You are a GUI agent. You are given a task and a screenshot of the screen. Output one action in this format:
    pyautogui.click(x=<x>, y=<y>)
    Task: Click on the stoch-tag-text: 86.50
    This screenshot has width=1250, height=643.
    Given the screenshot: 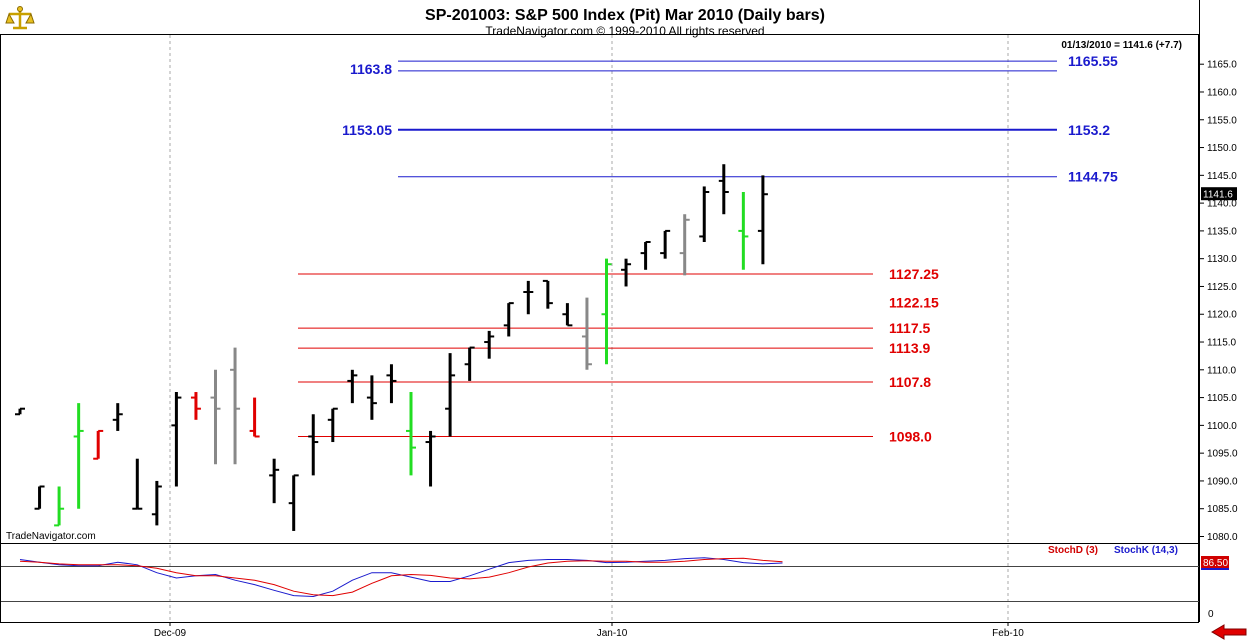 What is the action you would take?
    pyautogui.click(x=1215, y=563)
    